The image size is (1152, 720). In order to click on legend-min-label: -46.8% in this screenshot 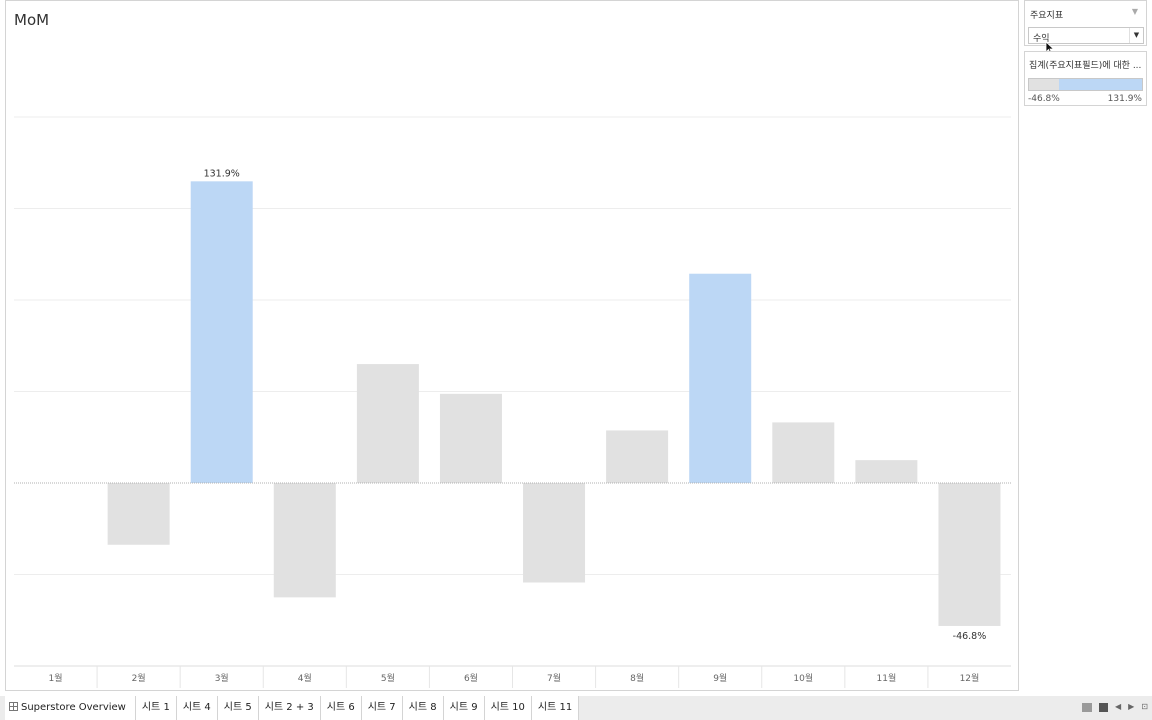, I will do `click(1044, 99)`.